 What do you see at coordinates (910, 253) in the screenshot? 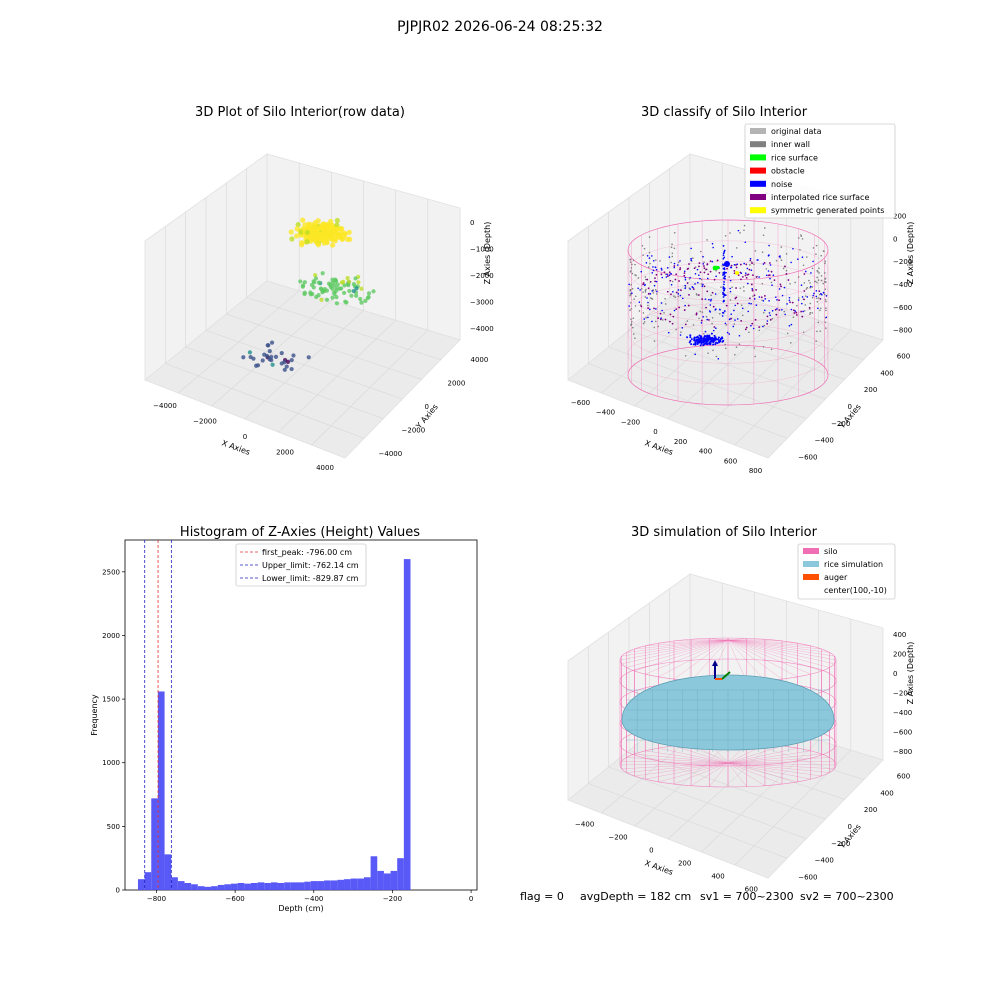
I see `p2-zlabel: Z Axies (Depth)` at bounding box center [910, 253].